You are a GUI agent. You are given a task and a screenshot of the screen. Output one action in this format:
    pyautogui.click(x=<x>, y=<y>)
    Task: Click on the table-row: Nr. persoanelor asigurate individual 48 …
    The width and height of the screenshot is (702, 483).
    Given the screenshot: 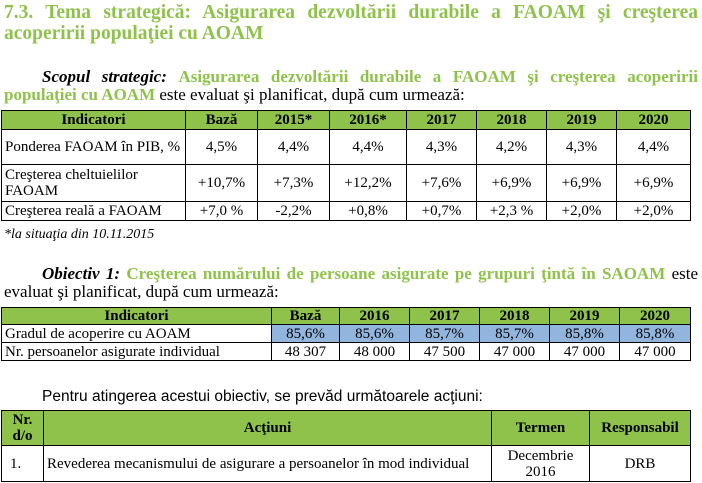 What is the action you would take?
    pyautogui.click(x=346, y=351)
    